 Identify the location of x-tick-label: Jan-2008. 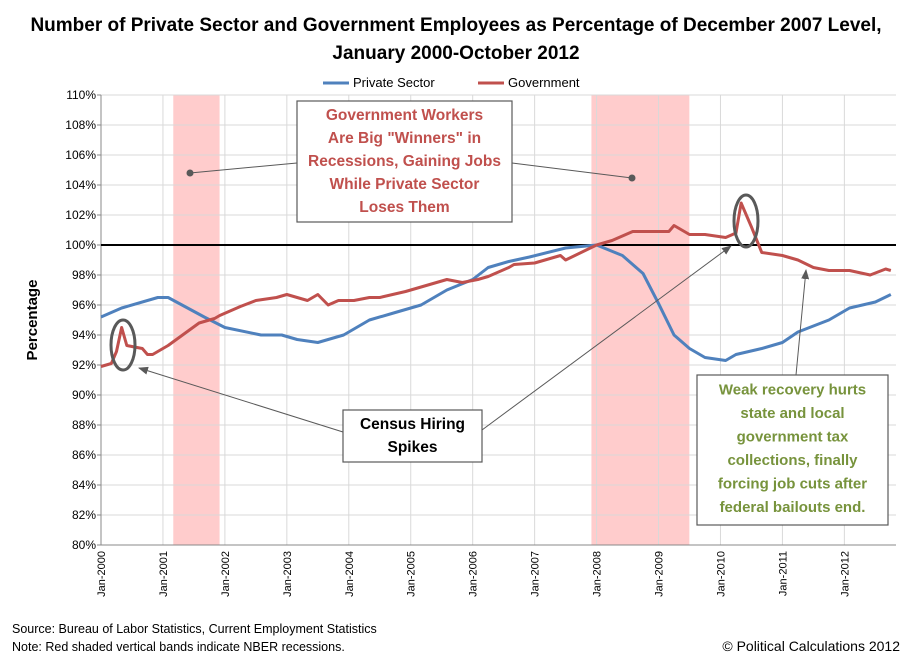
(598, 574).